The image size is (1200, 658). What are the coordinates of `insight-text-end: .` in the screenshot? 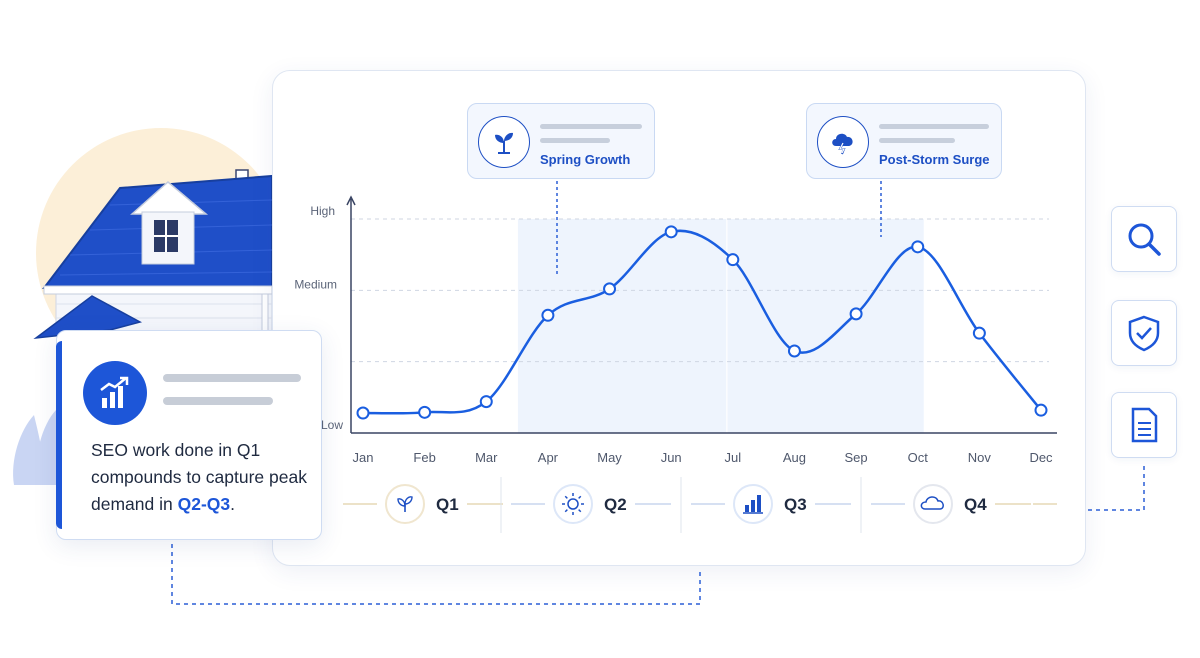 It's located at (233, 504).